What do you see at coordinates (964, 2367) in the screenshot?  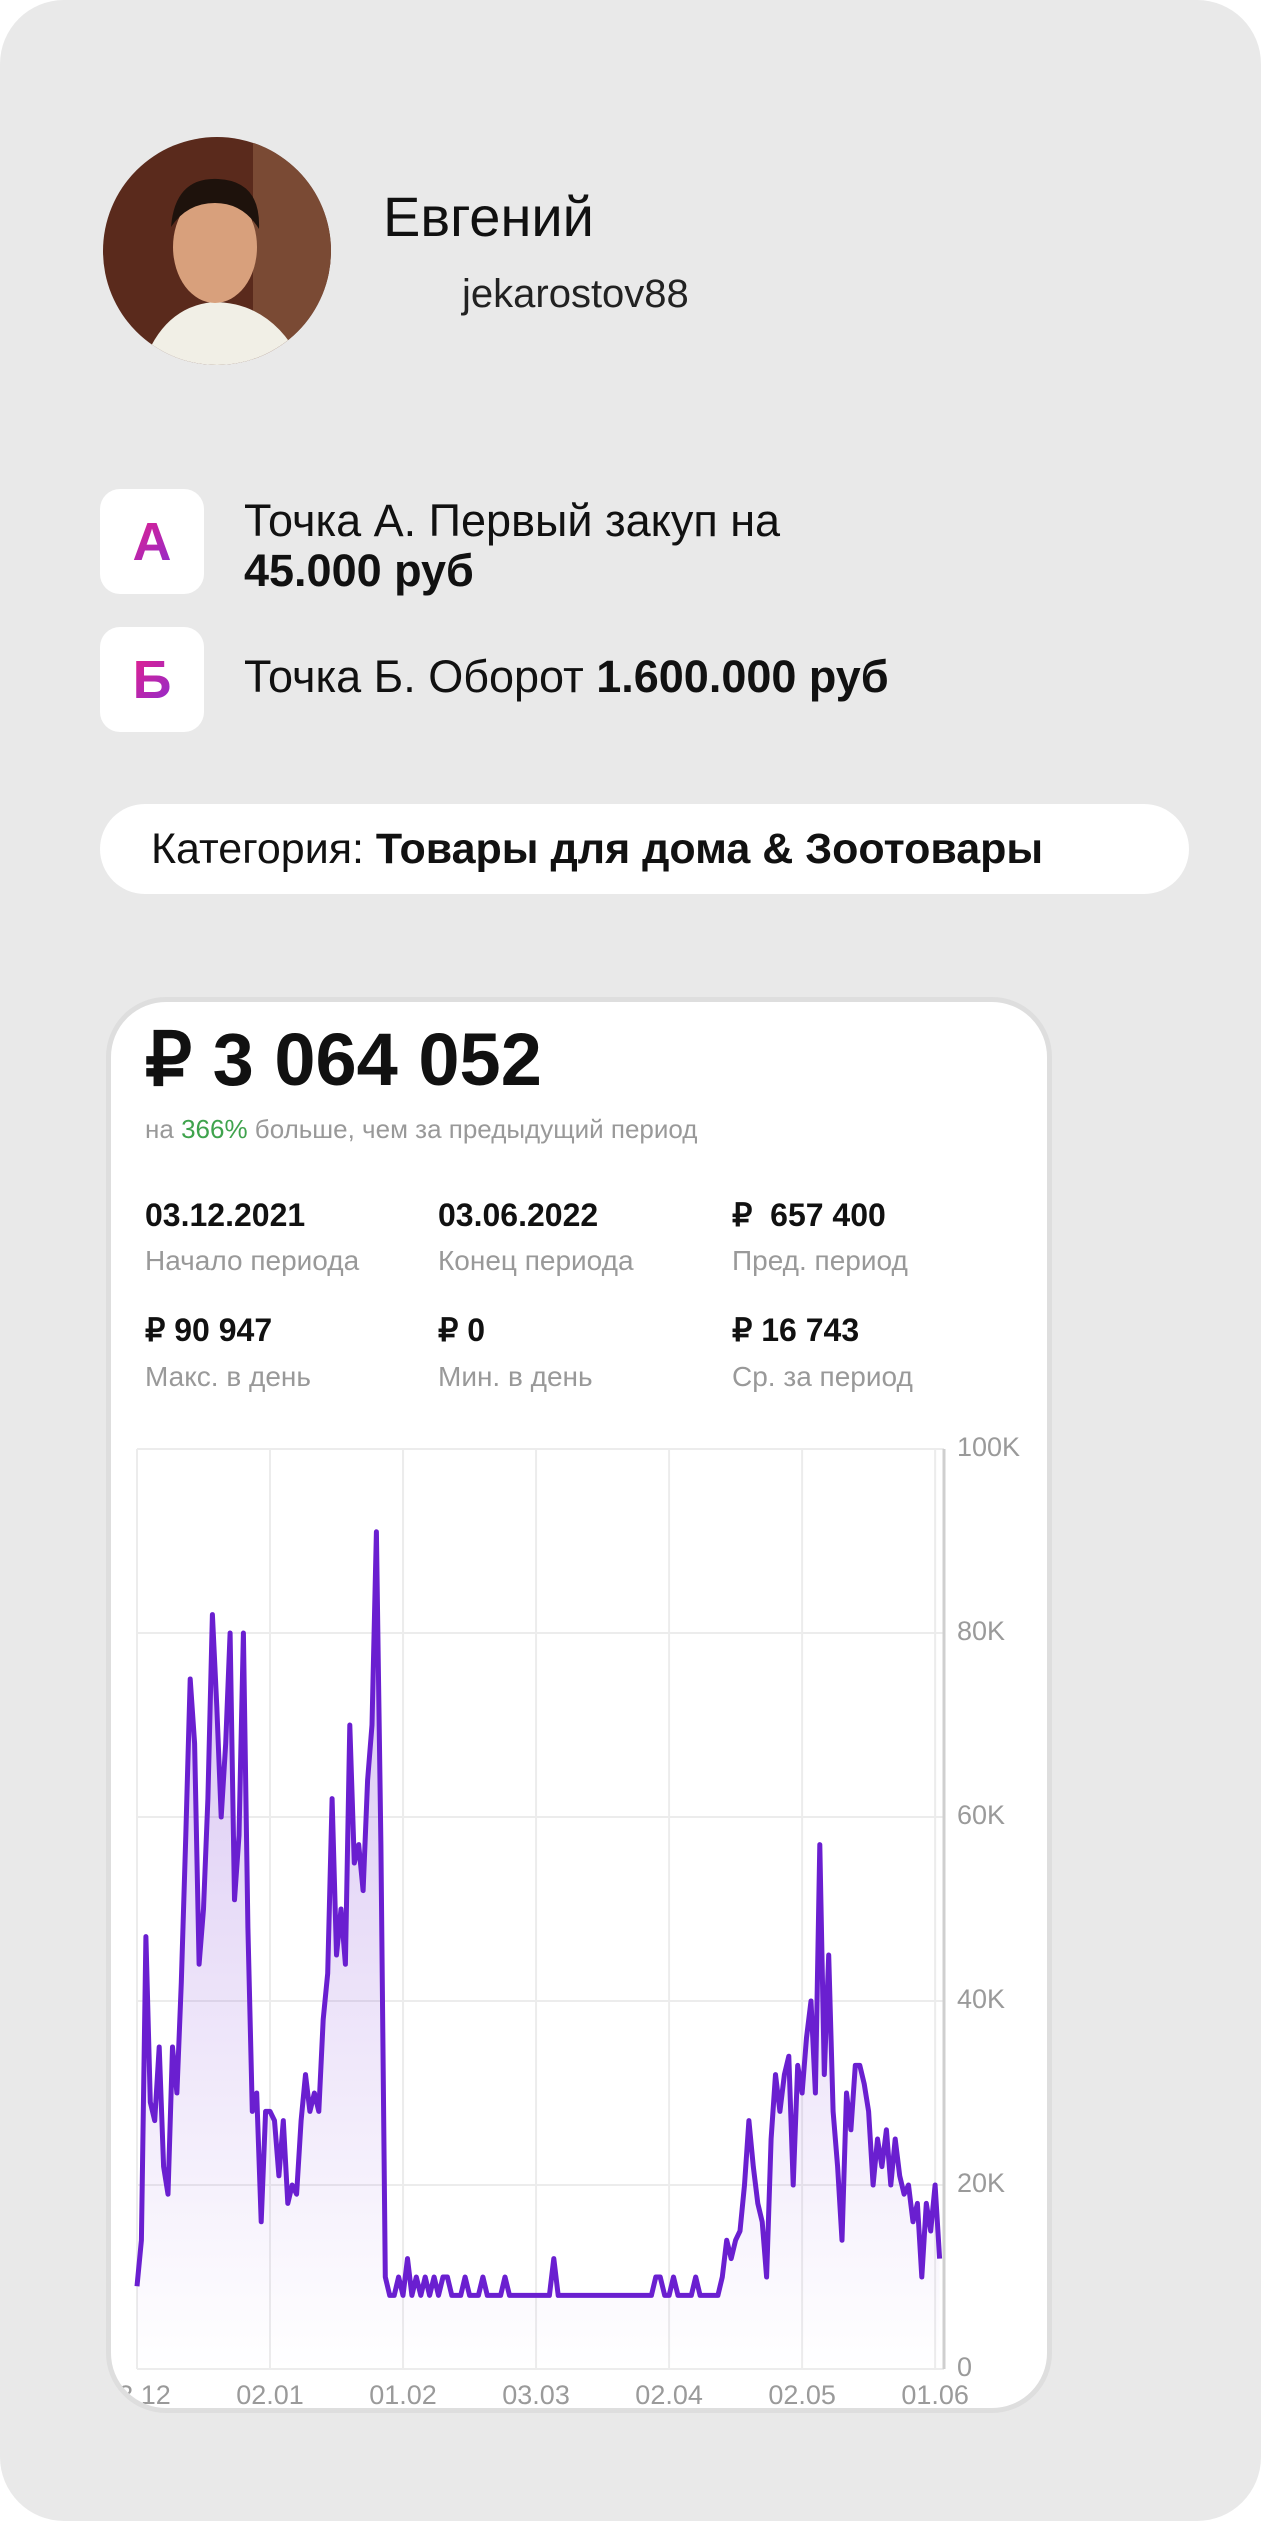 I see `y-tick-label: 0` at bounding box center [964, 2367].